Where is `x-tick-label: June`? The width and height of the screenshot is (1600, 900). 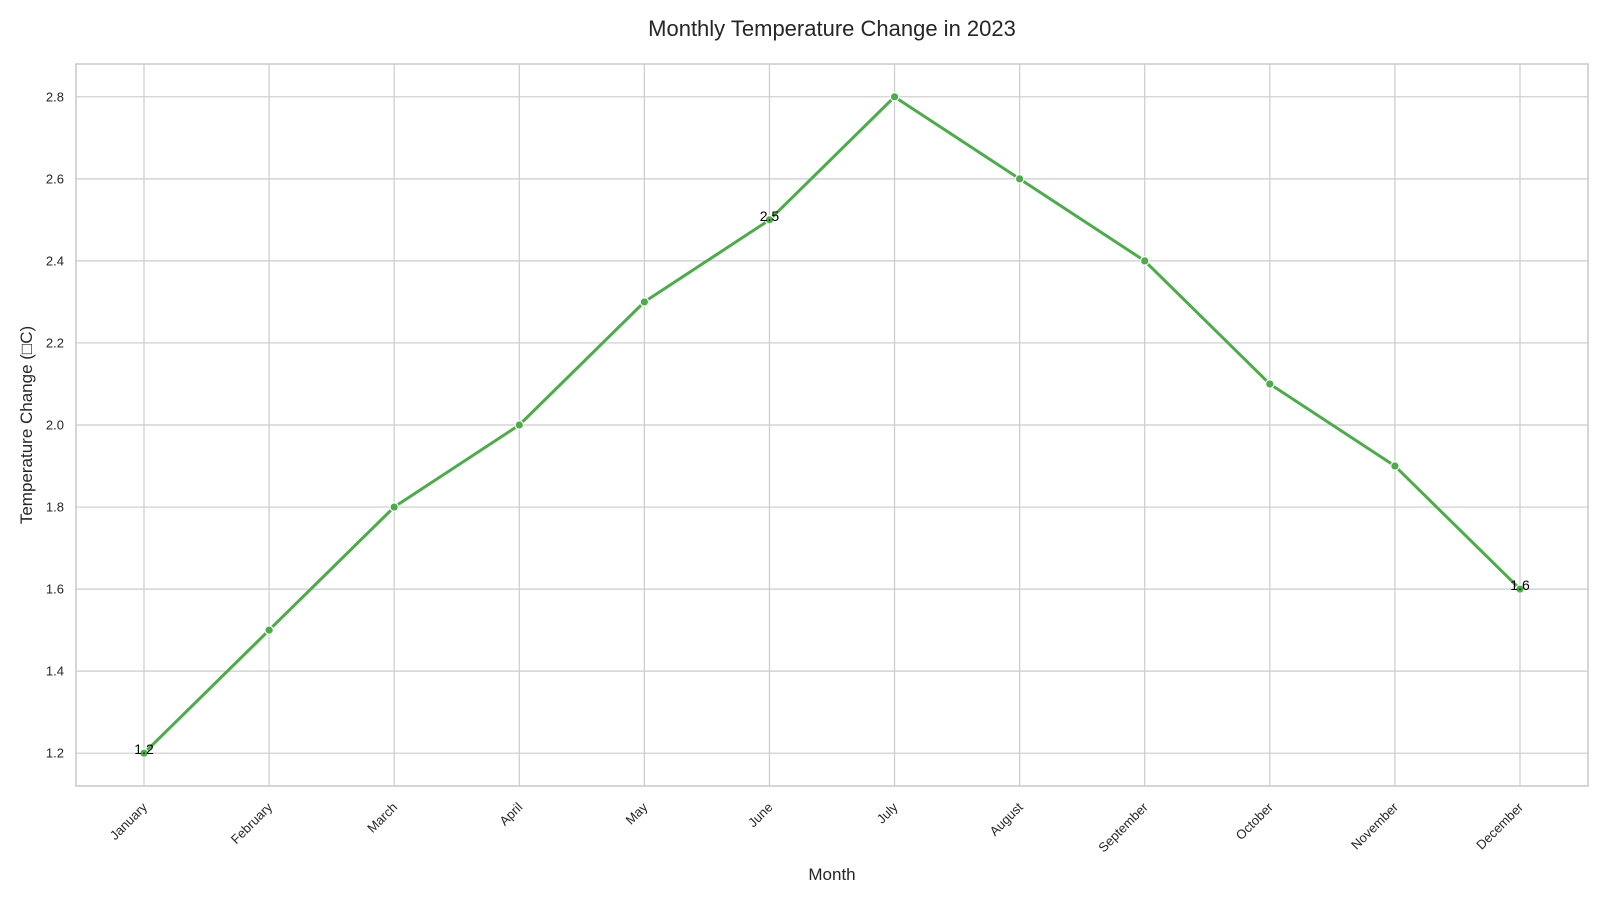 x-tick-label: June is located at coordinates (760, 815).